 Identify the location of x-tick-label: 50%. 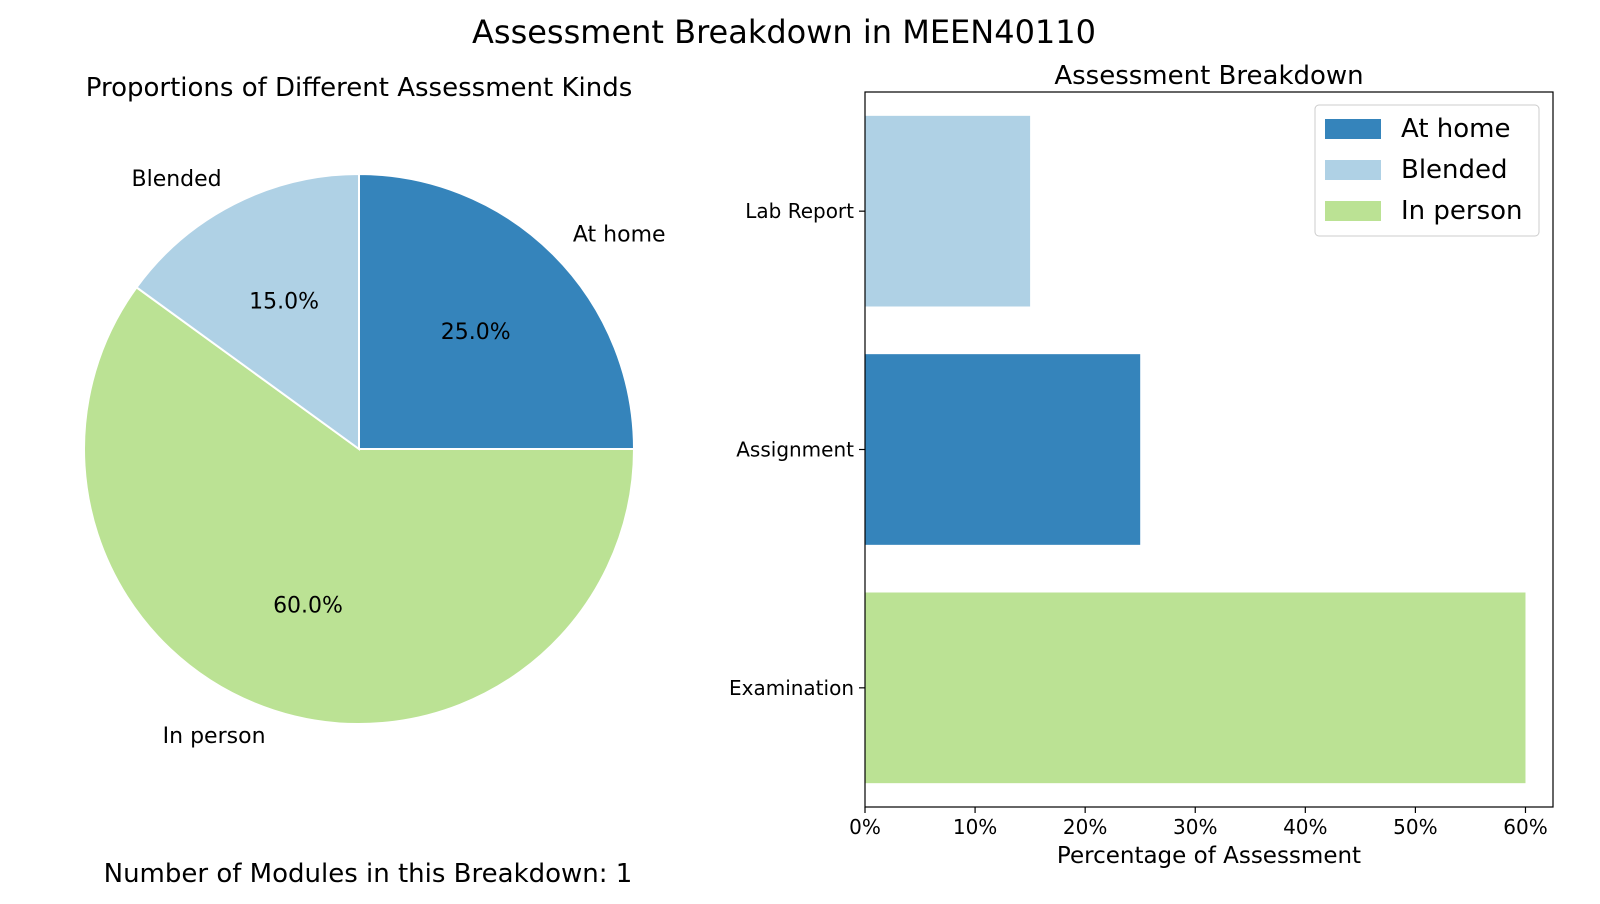
(1415, 827).